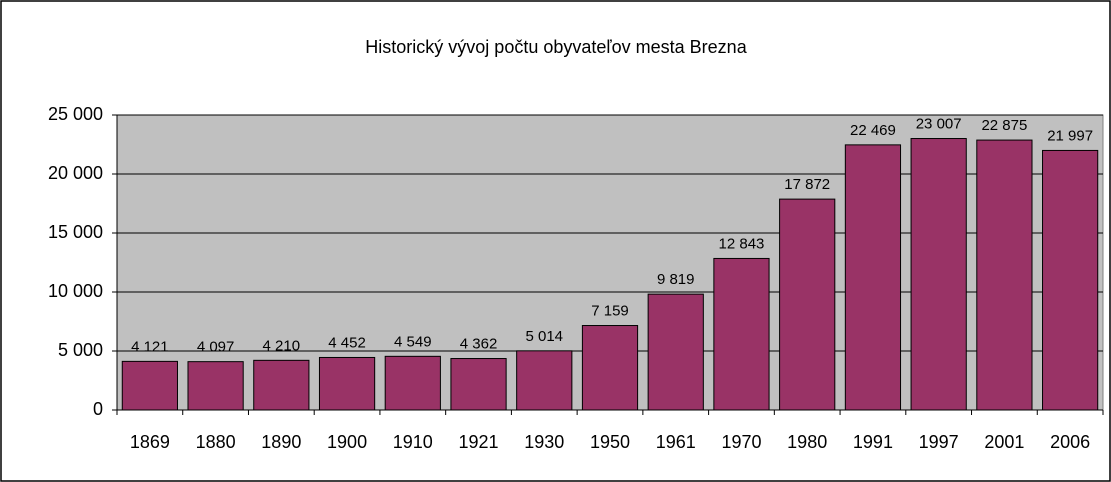  I want to click on x-tick-label: 2001, so click(1004, 442).